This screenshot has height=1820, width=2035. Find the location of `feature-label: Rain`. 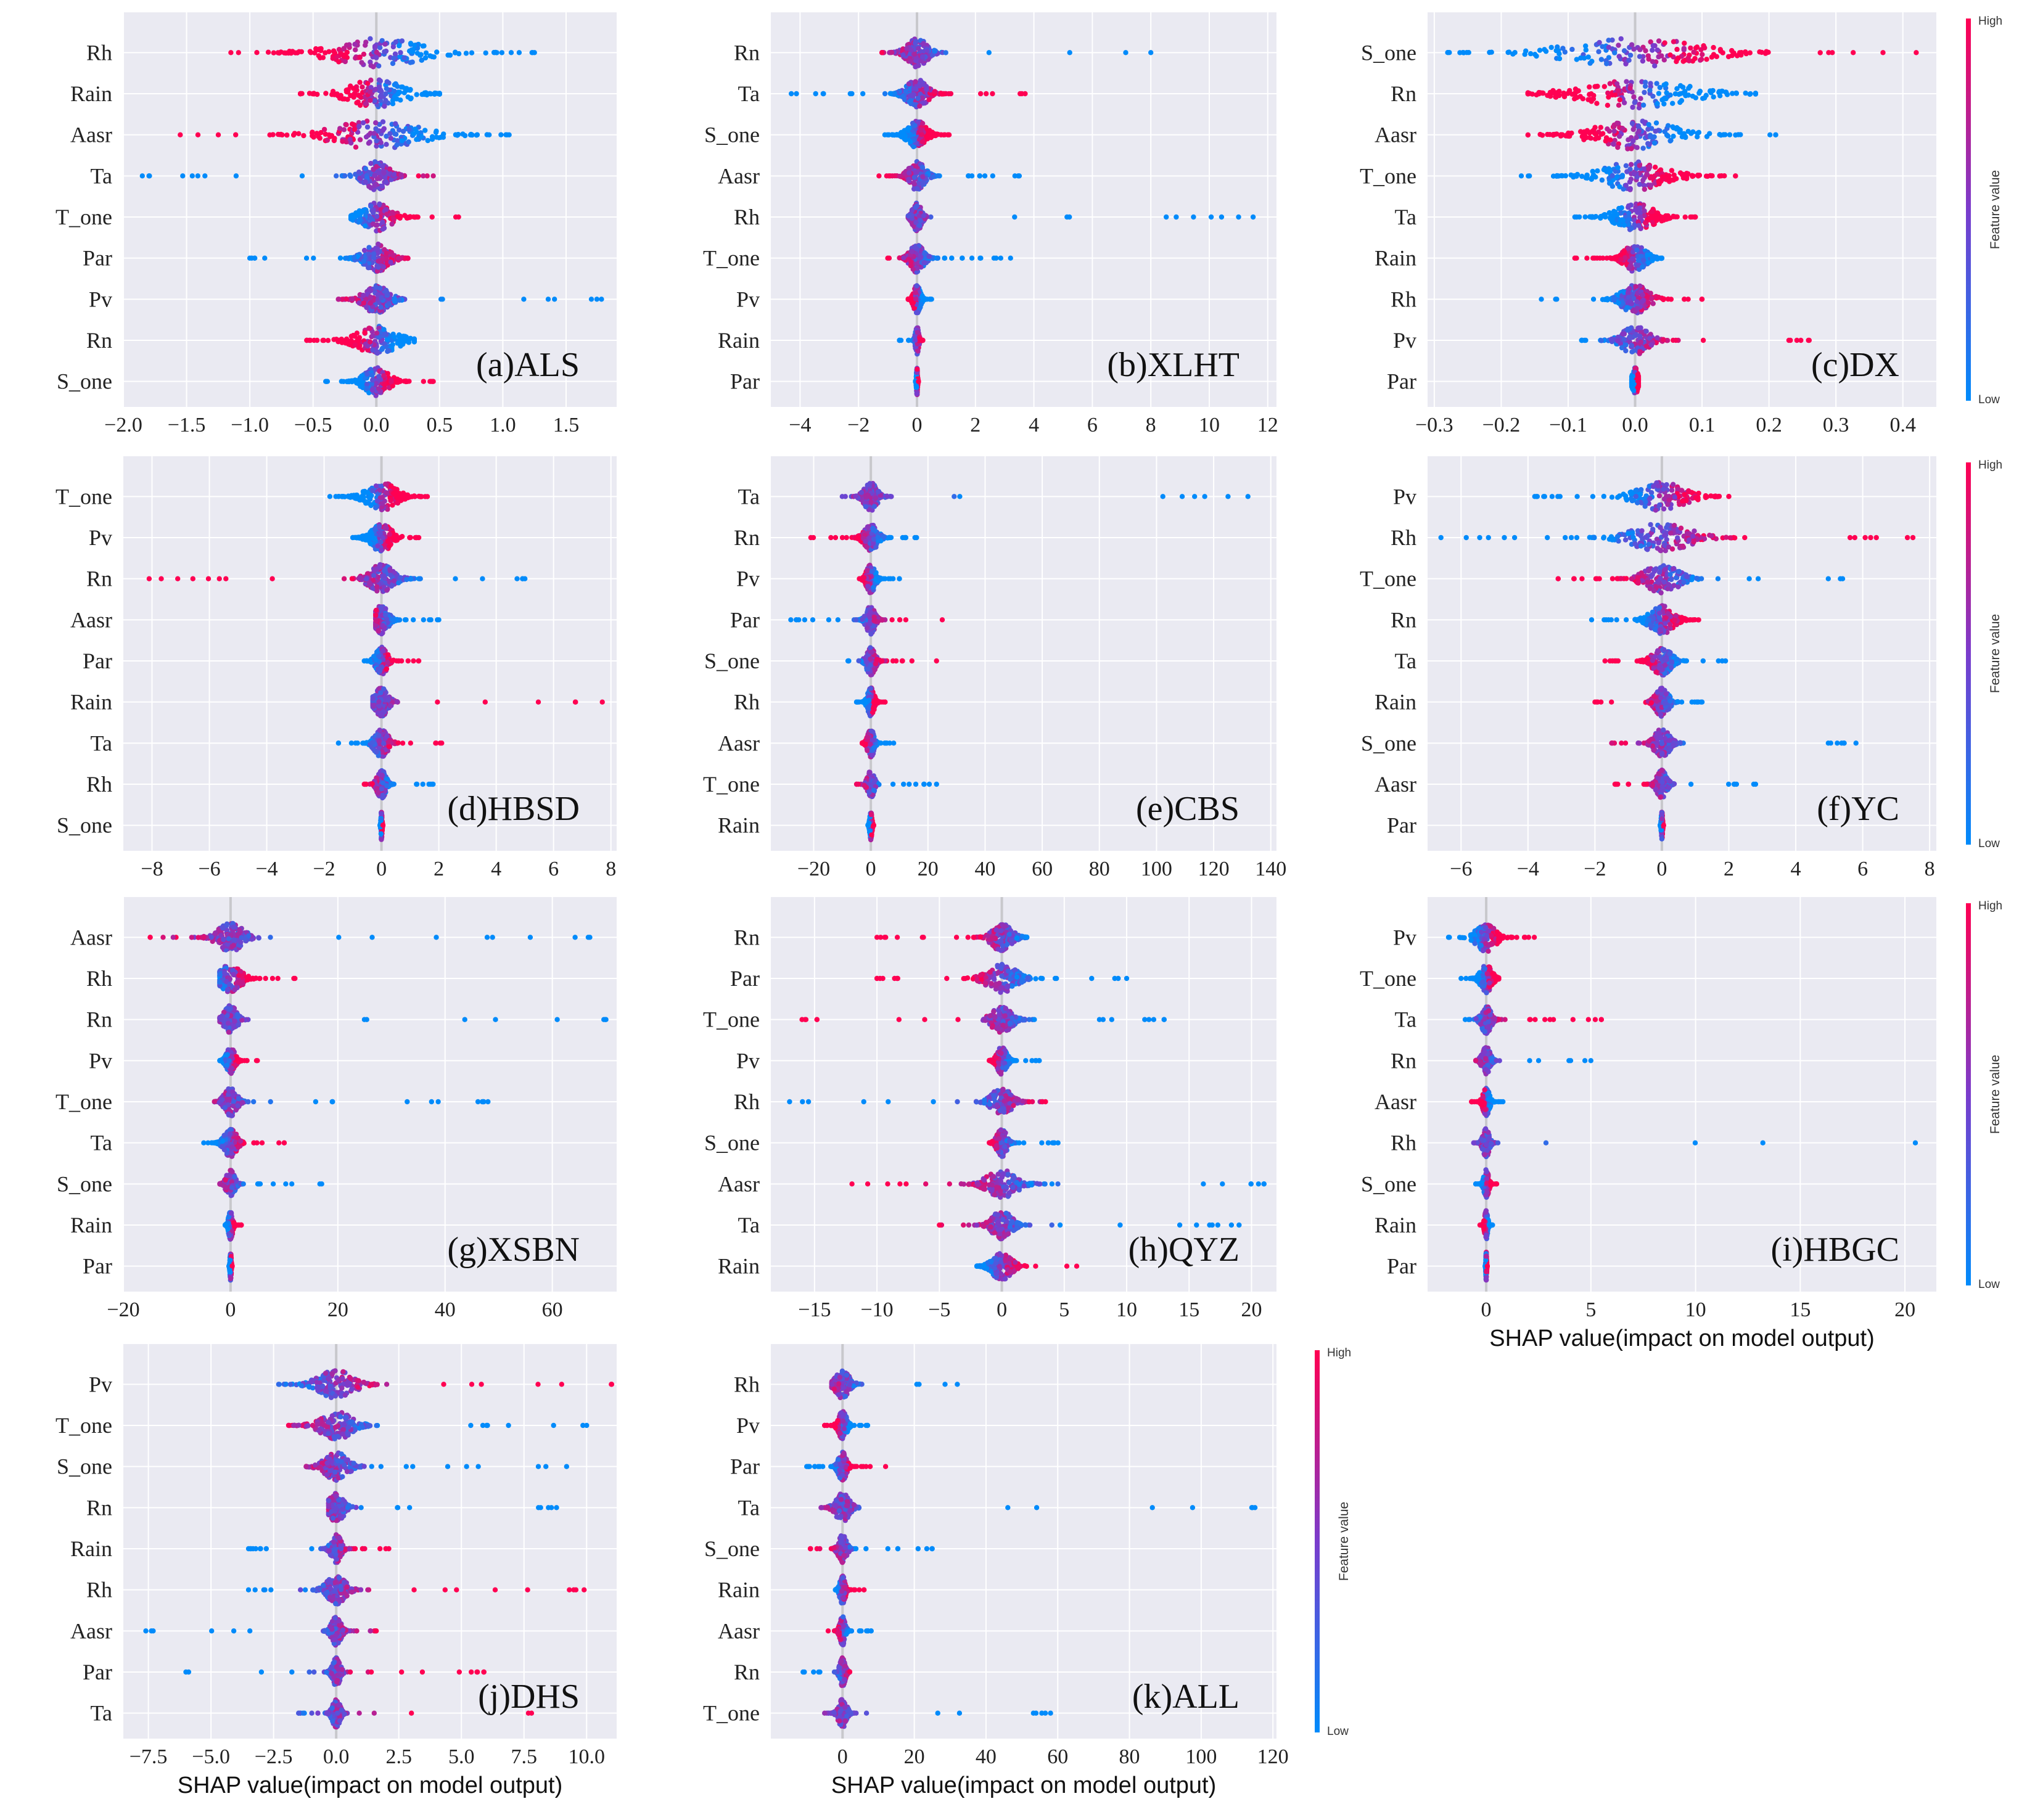

feature-label: Rain is located at coordinates (739, 340).